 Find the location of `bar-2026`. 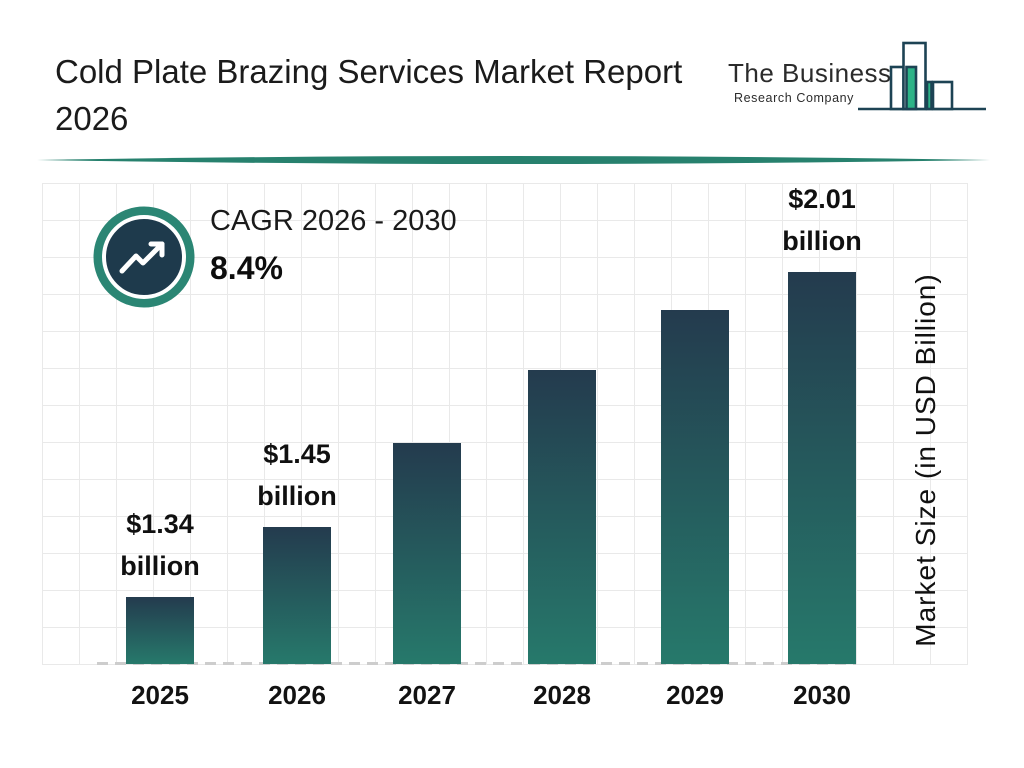

bar-2026 is located at coordinates (297, 595).